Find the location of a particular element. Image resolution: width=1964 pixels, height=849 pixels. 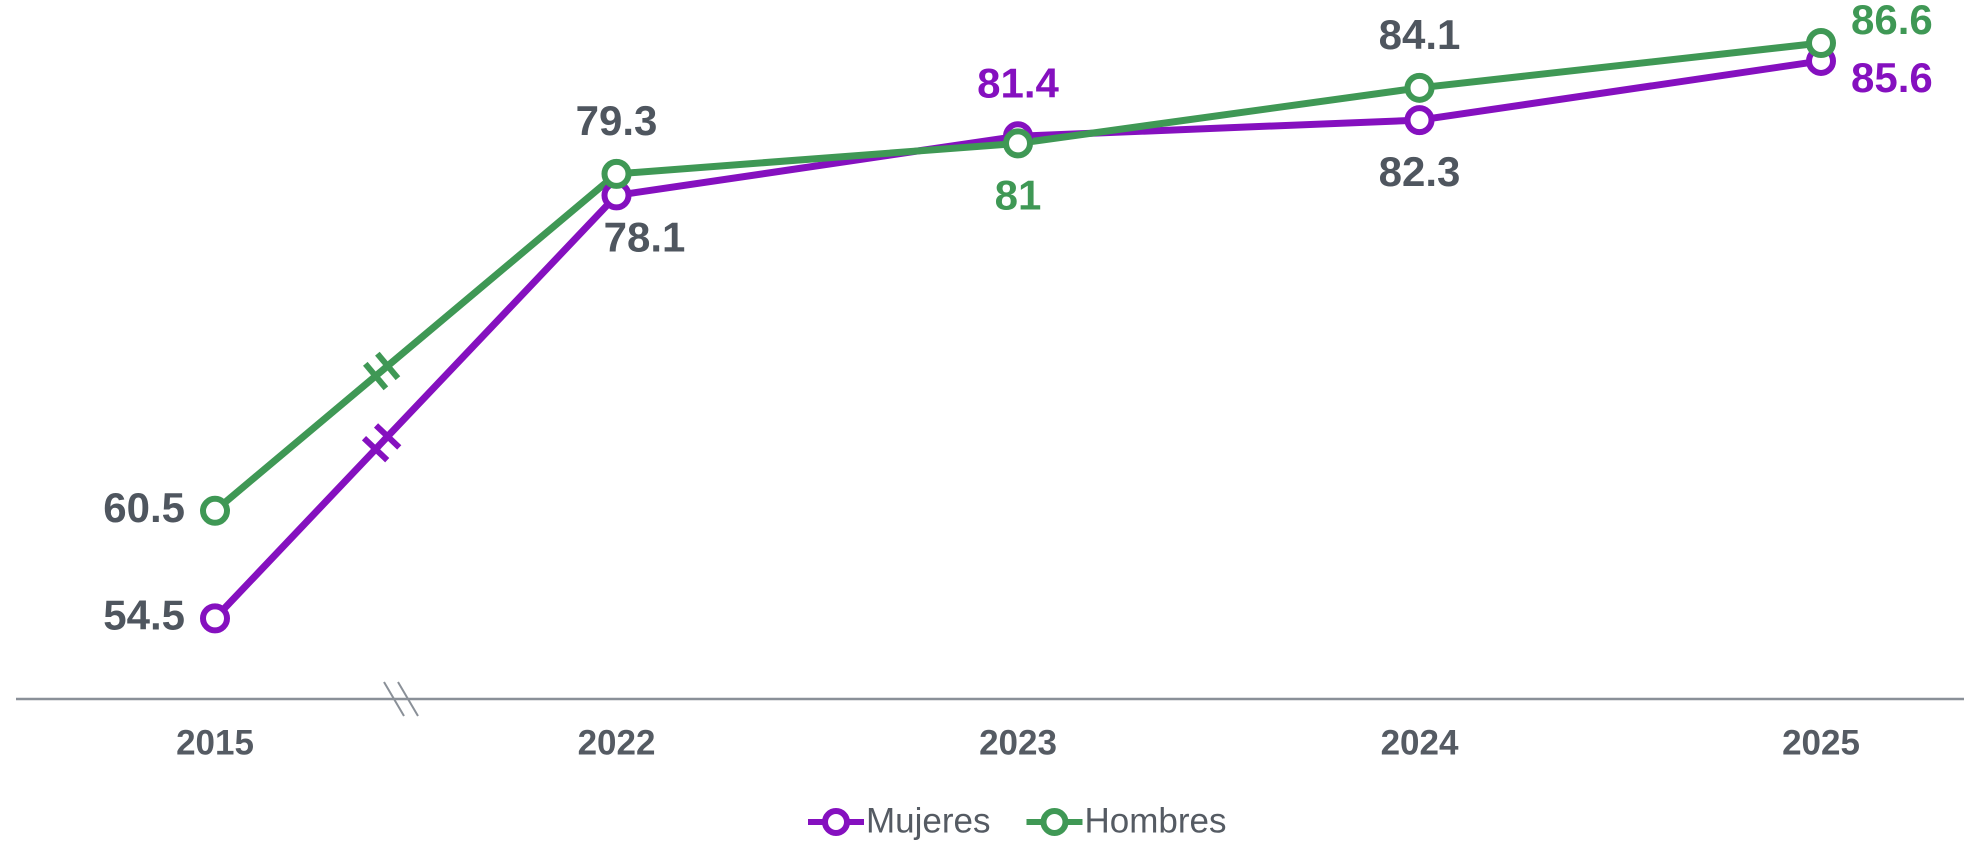

x-tick-label: 2025 is located at coordinates (1821, 742).